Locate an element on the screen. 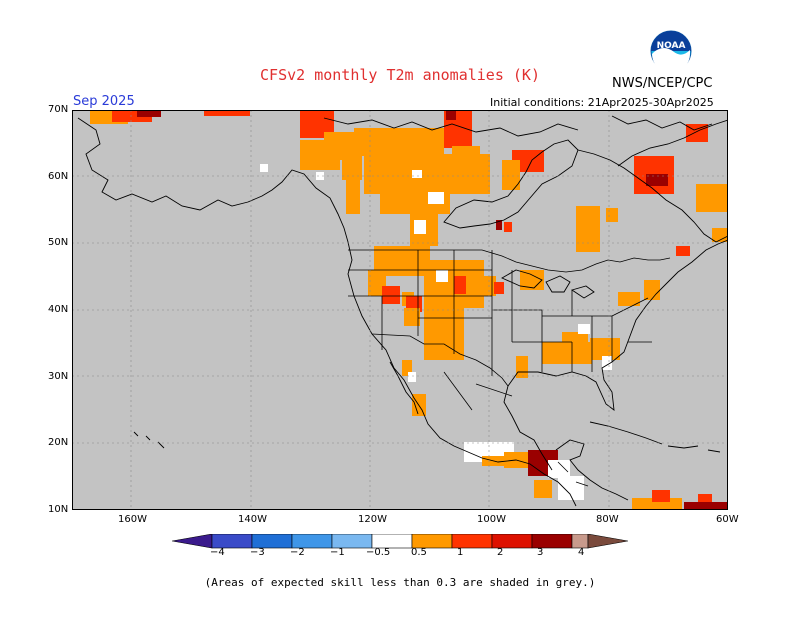  lon-label-60w: 60W is located at coordinates (727, 519).